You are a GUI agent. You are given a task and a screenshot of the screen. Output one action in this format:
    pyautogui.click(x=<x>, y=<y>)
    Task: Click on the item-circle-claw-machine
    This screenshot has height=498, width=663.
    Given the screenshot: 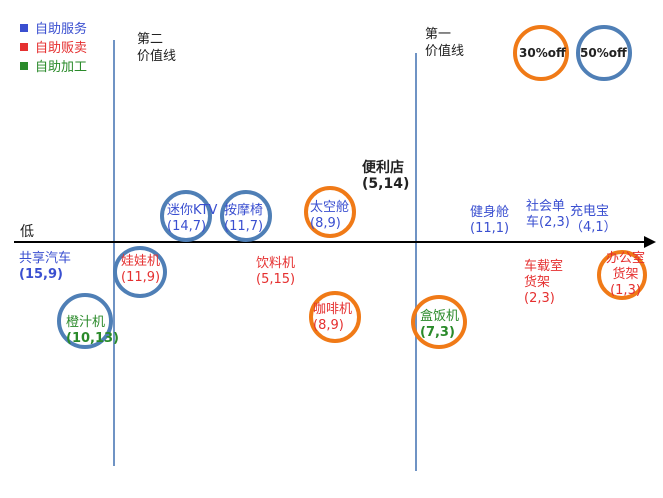 What is the action you would take?
    pyautogui.click(x=140, y=272)
    